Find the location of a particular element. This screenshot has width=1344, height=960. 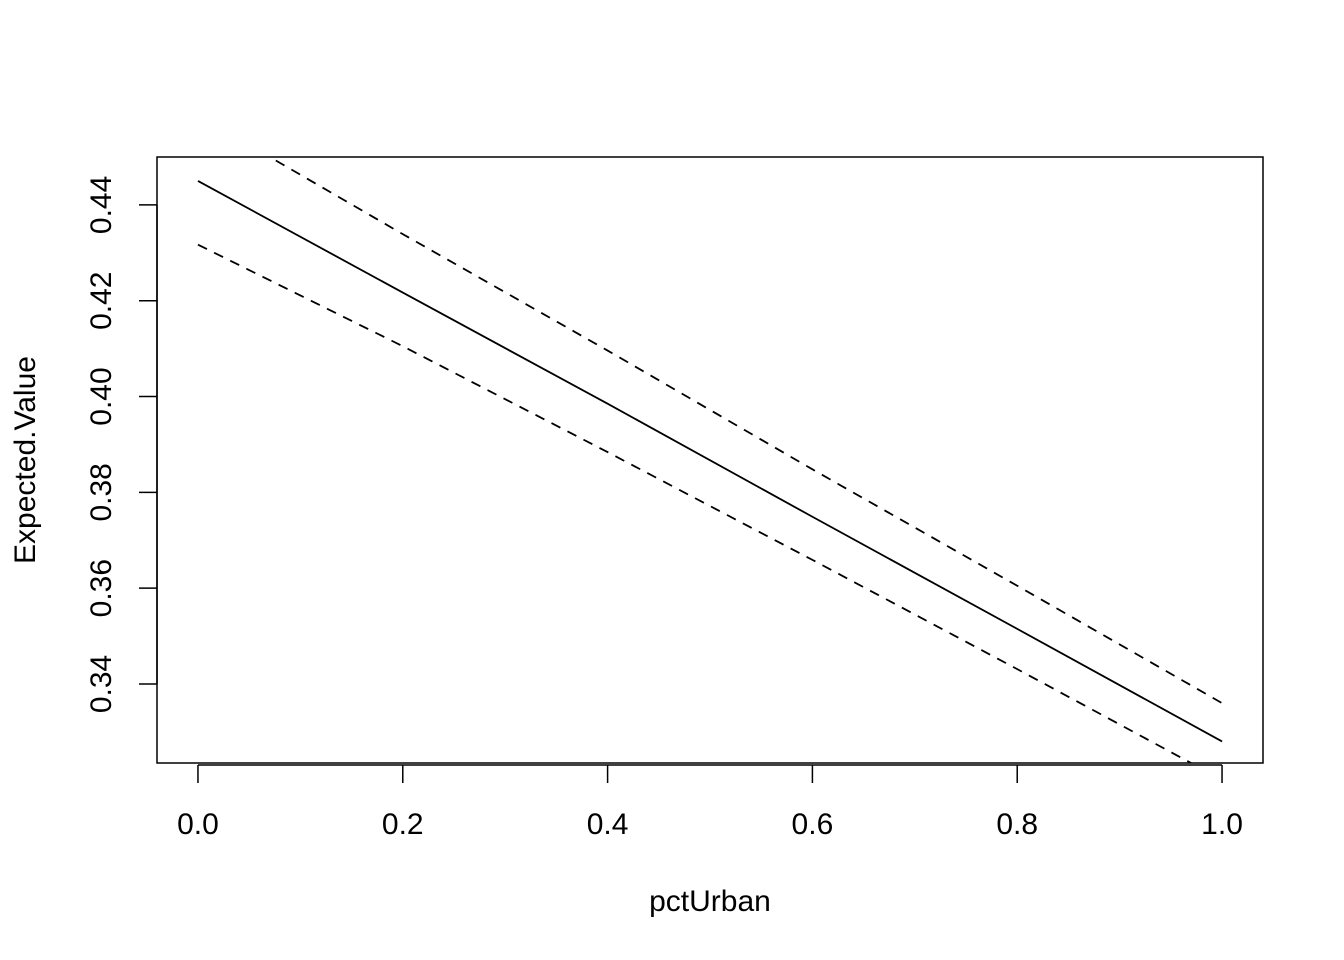

y-axis-title: Expected.Value is located at coordinates (25, 460).